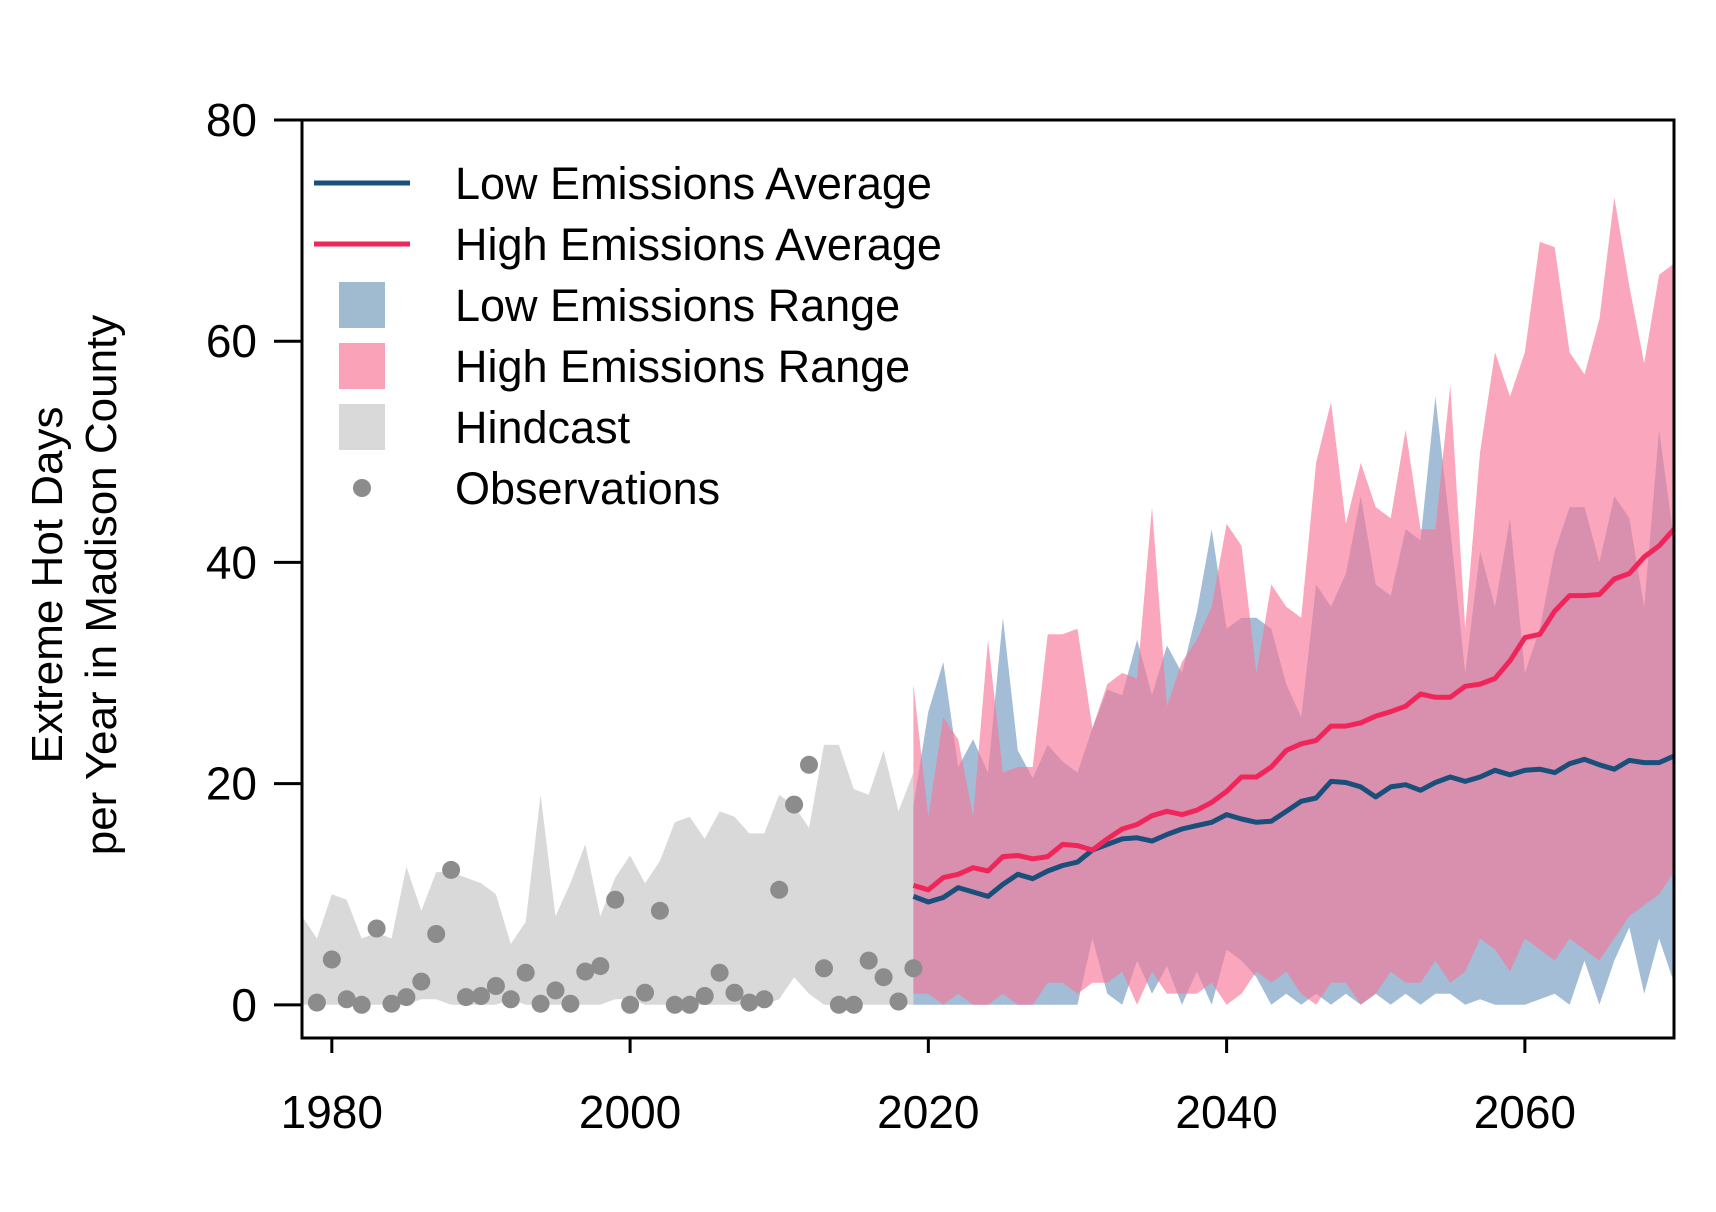 The width and height of the screenshot is (1716, 1212). I want to click on y-axis: 0 20 40 60 80, so click(254, 562).